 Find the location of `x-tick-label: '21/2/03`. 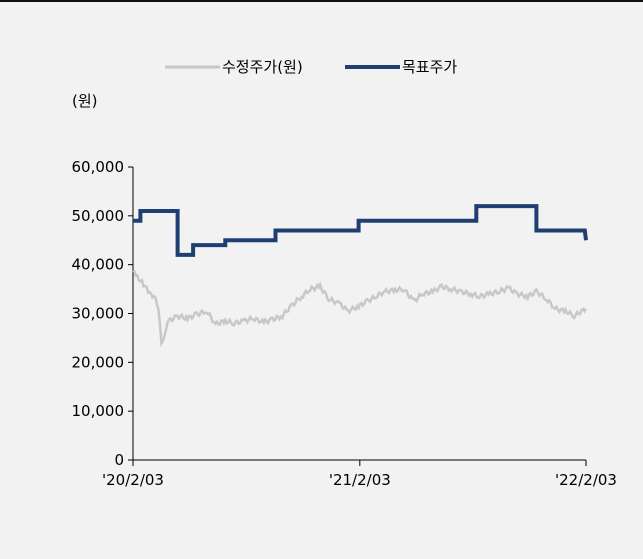

x-tick-label: '21/2/03 is located at coordinates (360, 480).